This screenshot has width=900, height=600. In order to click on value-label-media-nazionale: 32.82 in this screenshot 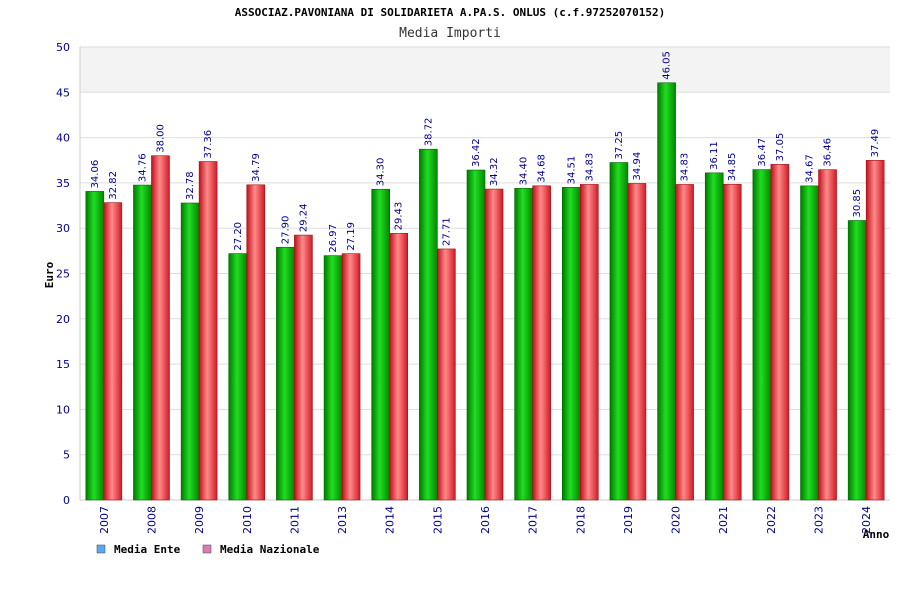, I will do `click(113, 185)`.